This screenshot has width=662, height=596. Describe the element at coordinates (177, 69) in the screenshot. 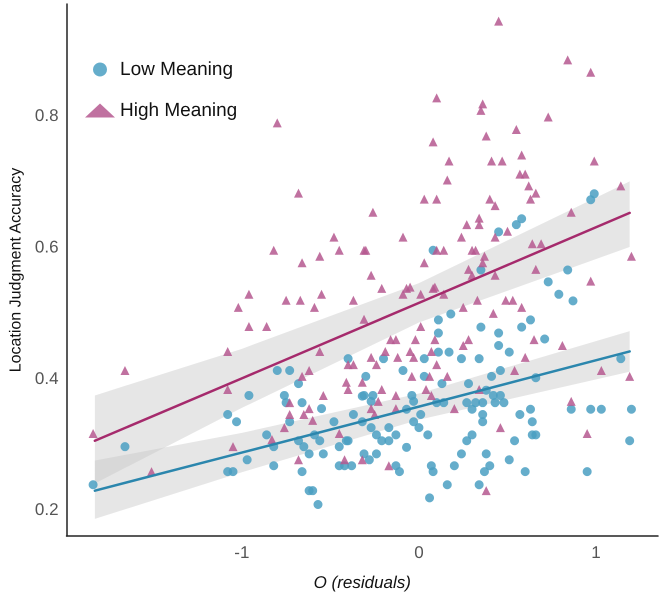

I see `legend-label: Low Meaning` at that location.